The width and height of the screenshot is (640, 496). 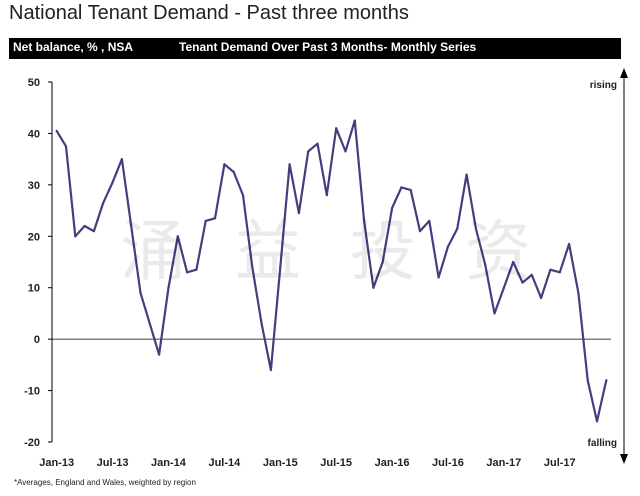 I want to click on x-tick-label: Jan-17, so click(x=503, y=463).